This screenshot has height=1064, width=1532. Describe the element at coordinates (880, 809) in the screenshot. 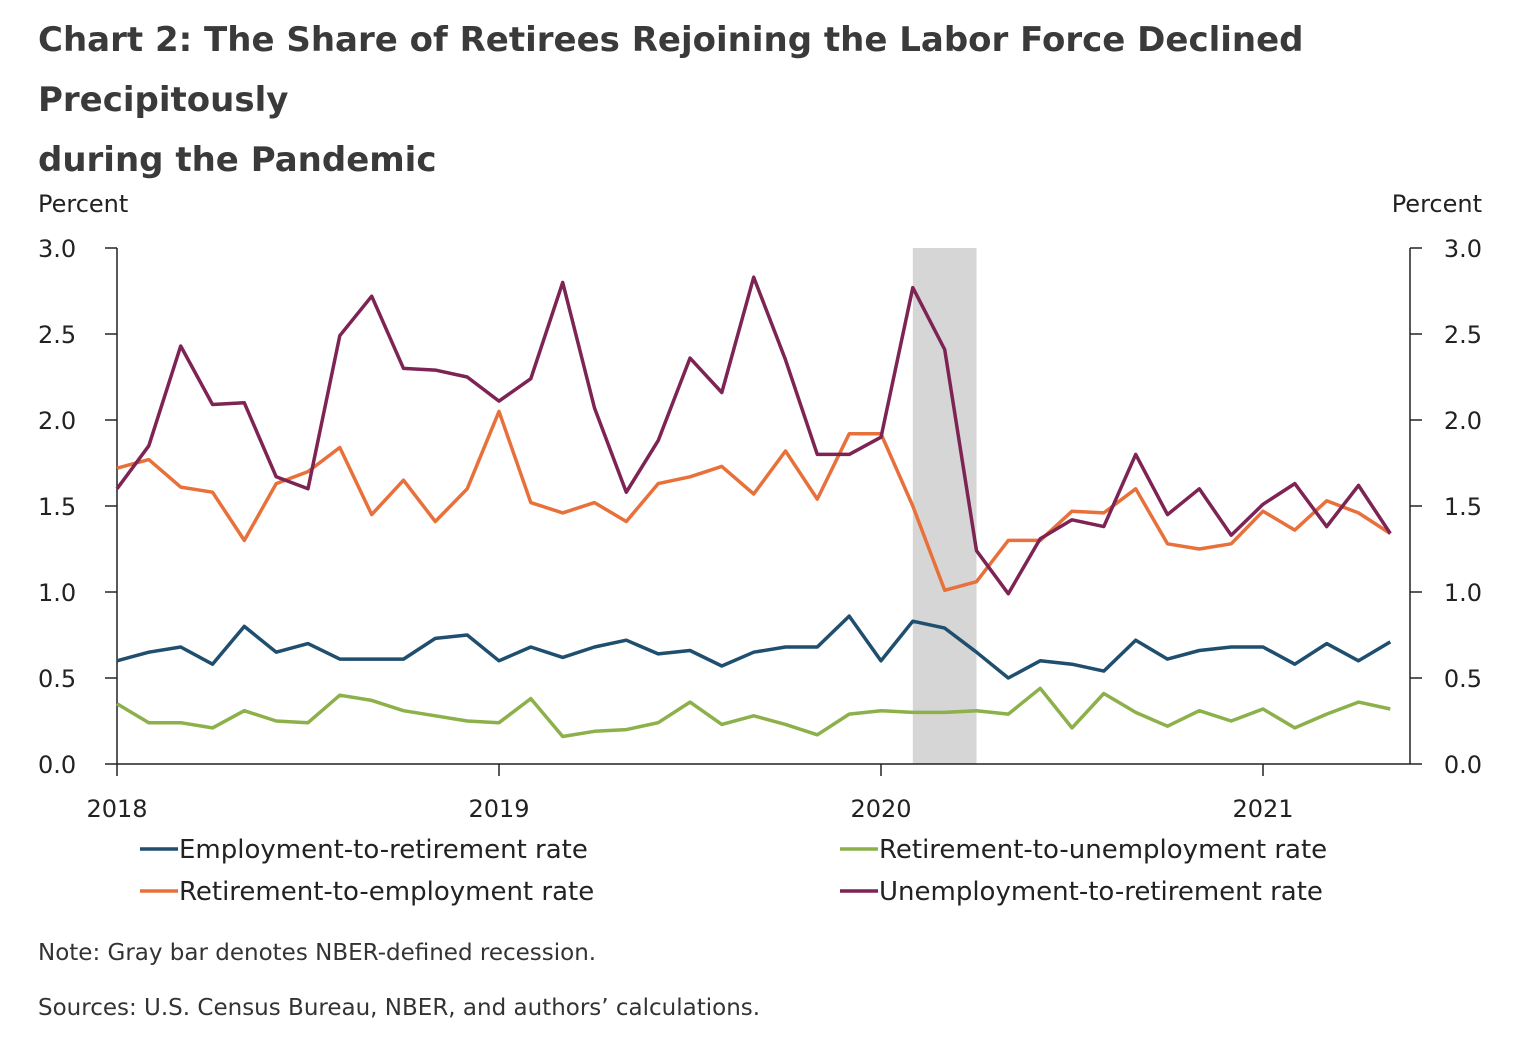

I see `x-tick-label: 2020` at that location.